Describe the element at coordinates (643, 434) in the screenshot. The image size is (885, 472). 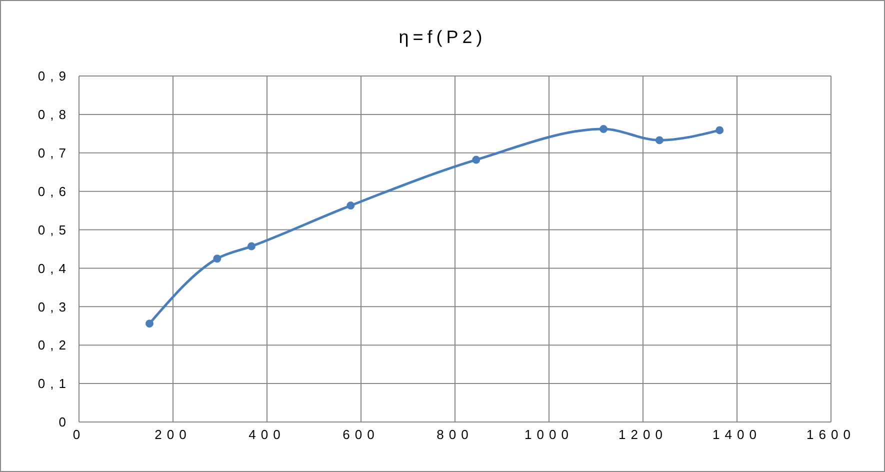
I see `x-tick-label: 1200` at that location.